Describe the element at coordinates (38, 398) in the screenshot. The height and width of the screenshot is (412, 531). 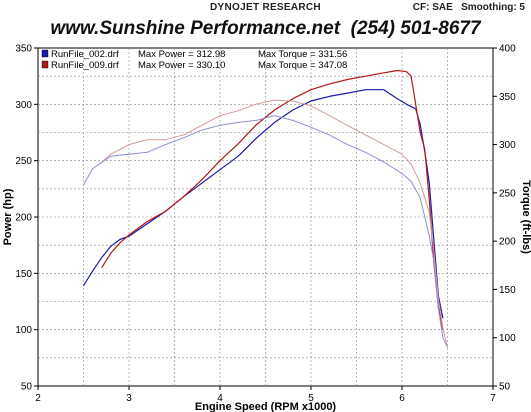
I see `x-tick-label: 2` at that location.